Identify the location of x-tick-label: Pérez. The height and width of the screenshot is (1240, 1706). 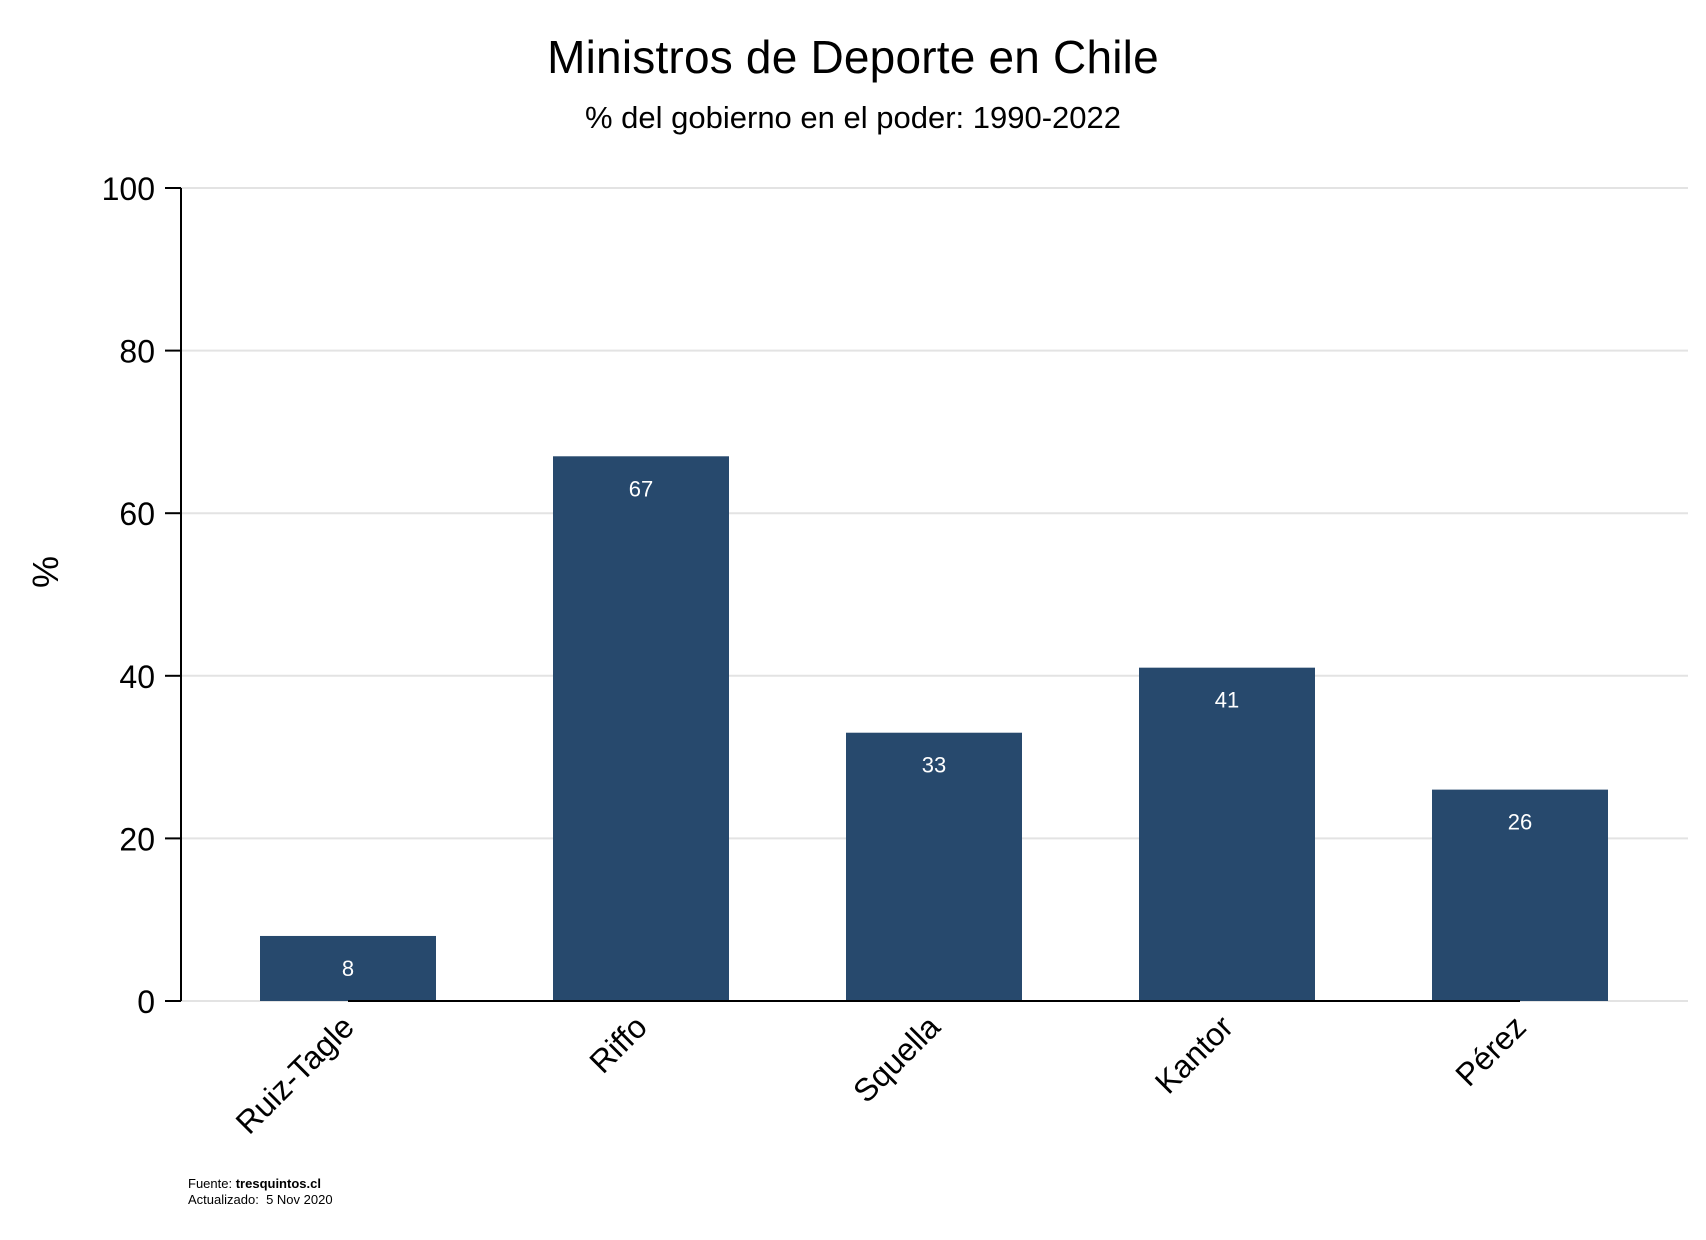
(1490, 1050).